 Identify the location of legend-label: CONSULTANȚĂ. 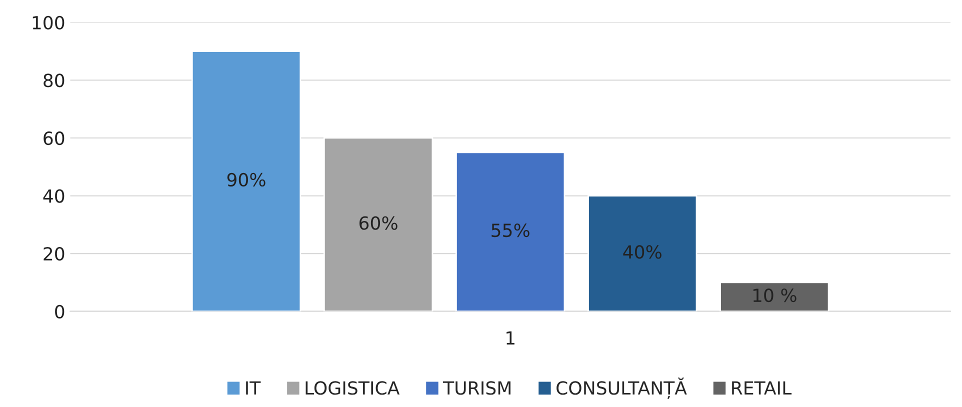
(621, 388).